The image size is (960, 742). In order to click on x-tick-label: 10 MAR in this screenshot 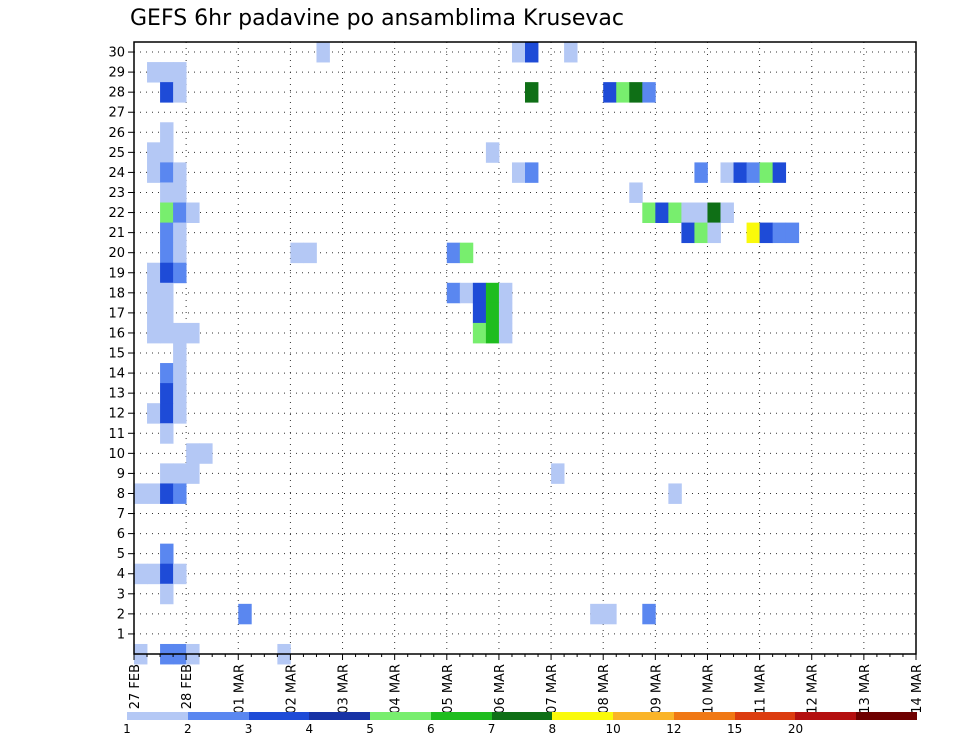, I will do `click(708, 688)`.